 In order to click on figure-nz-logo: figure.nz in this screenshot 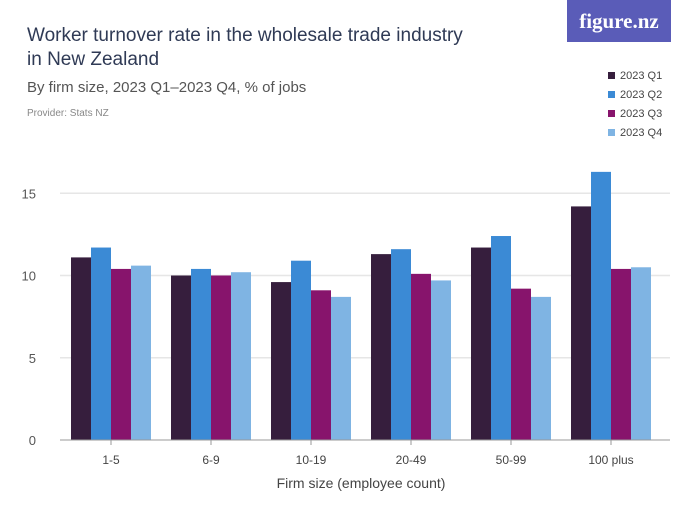, I will do `click(619, 21)`.